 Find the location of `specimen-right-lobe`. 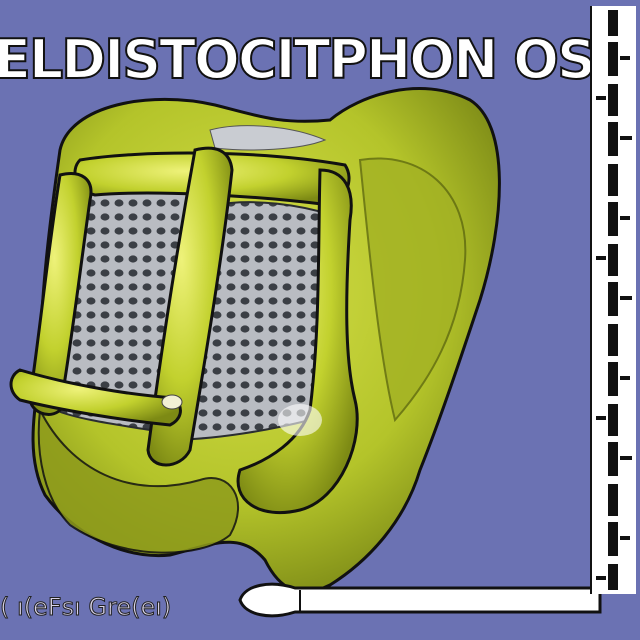

specimen-right-lobe is located at coordinates (412, 290).